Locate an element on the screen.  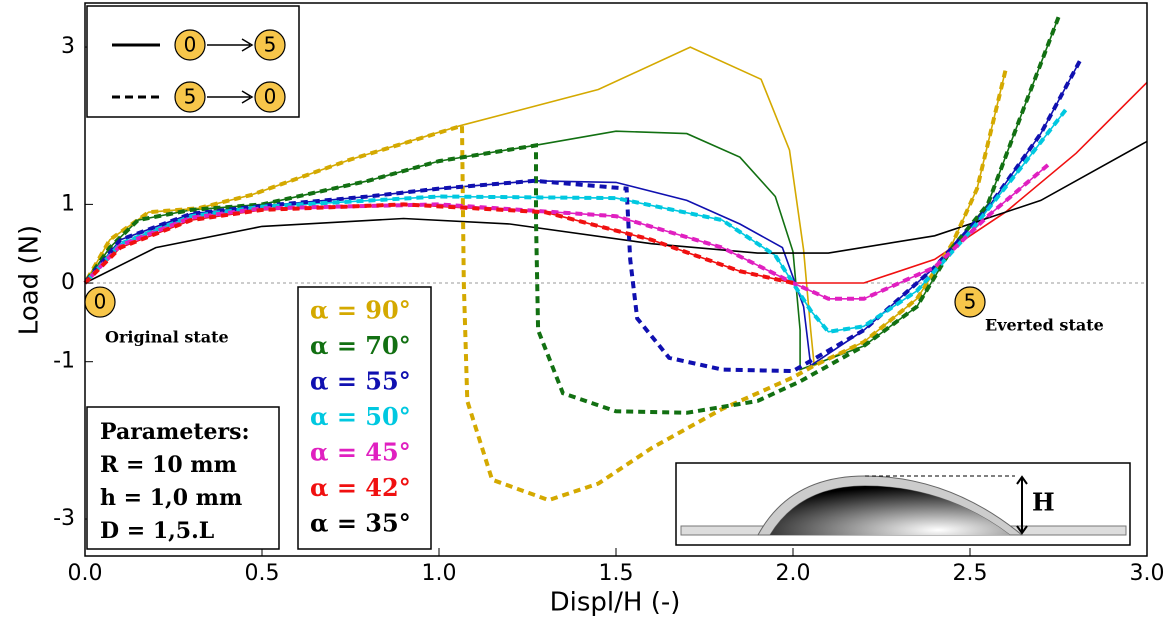
legend-entry: α = 55° is located at coordinates (360, 381).